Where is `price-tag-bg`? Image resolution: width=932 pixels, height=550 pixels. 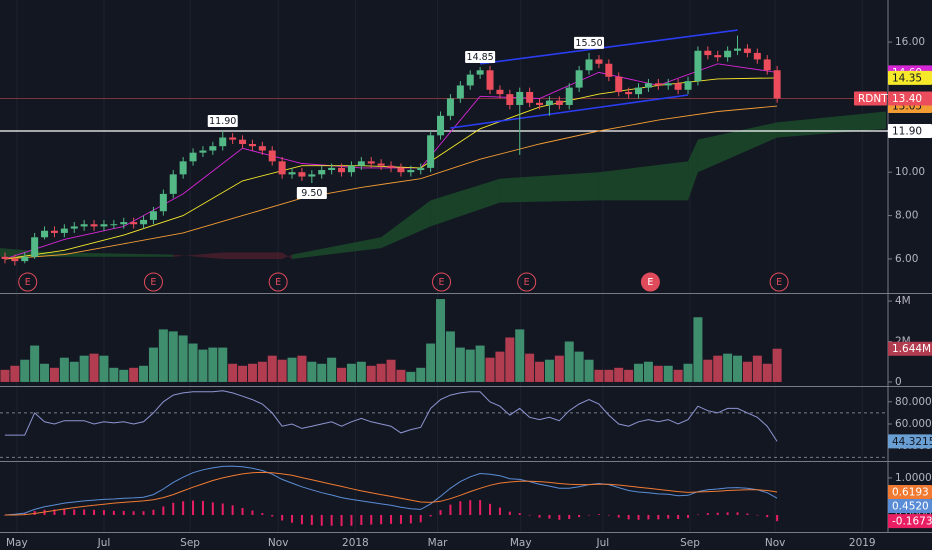 price-tag-bg is located at coordinates (910, 521).